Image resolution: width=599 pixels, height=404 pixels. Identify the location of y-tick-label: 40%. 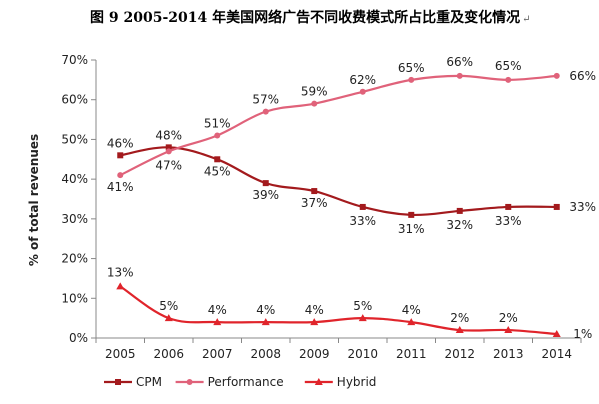
(74, 179).